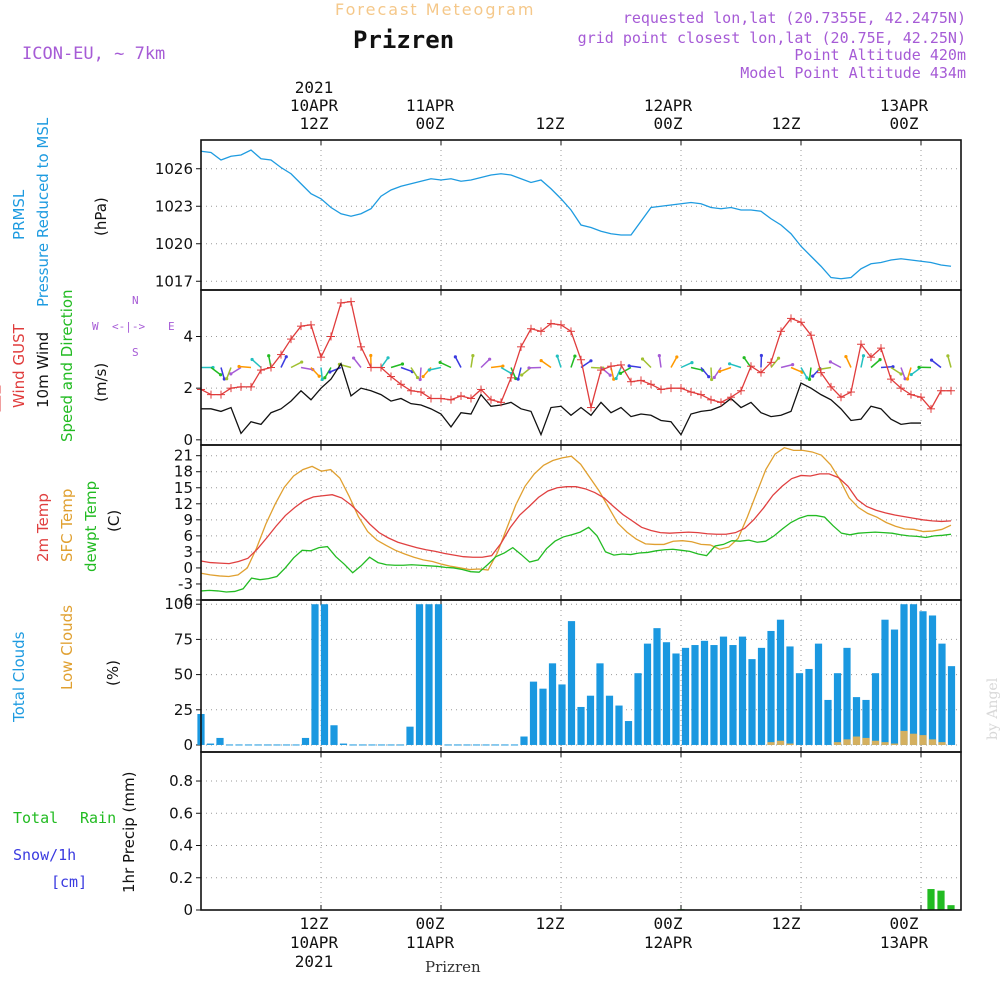 This screenshot has height=1000, width=1000. Describe the element at coordinates (453, 967) in the screenshot. I see `footer-location: Prizren` at that location.